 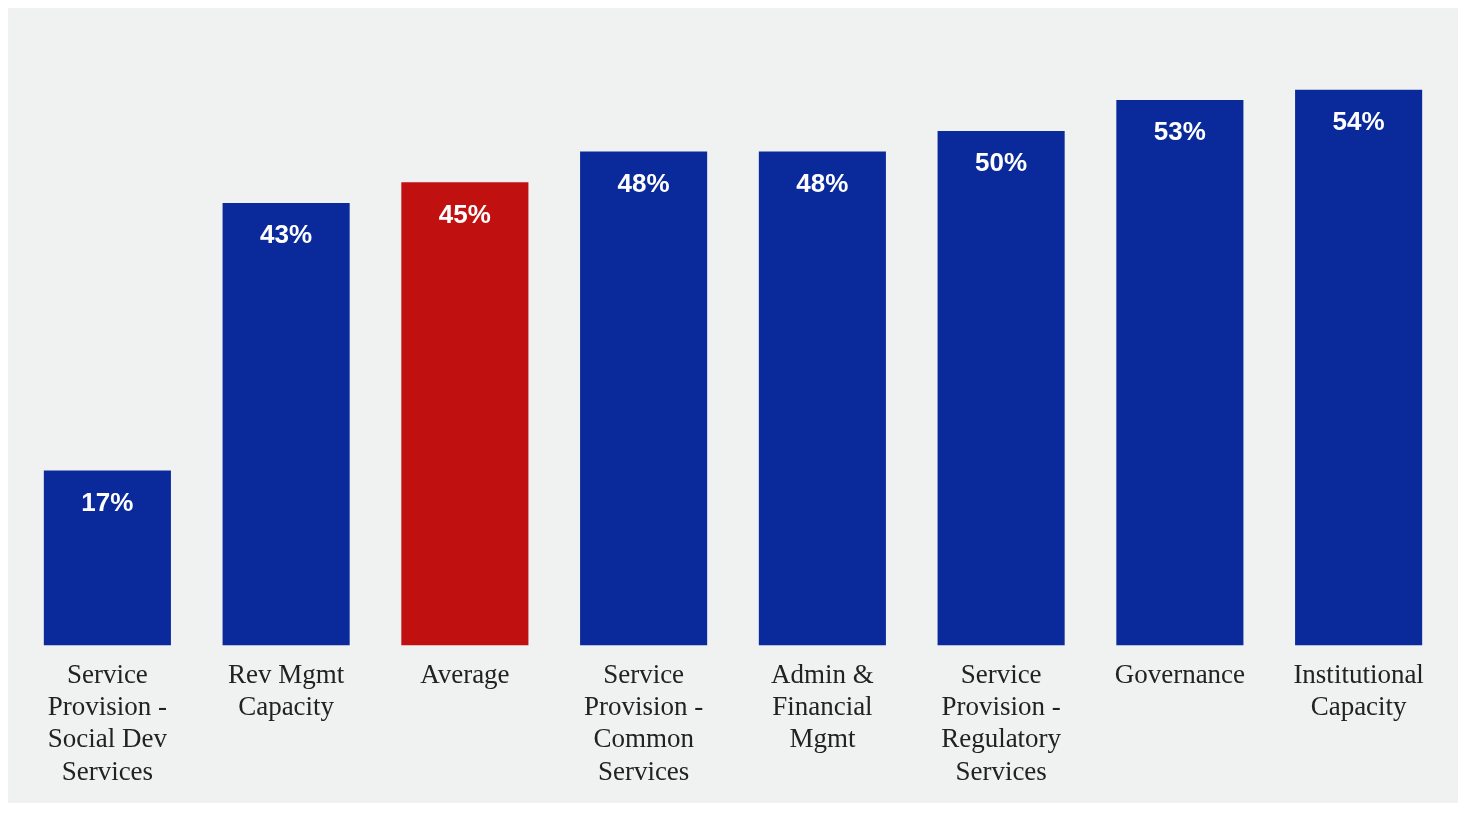 What do you see at coordinates (822, 706) in the screenshot?
I see `x-tick-label: Admin & Financial Mgmt` at bounding box center [822, 706].